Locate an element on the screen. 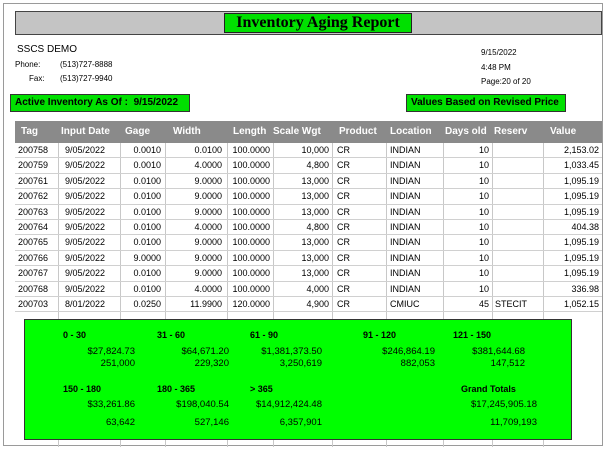  bucket-weight: 11,709,193 is located at coordinates (513, 422).